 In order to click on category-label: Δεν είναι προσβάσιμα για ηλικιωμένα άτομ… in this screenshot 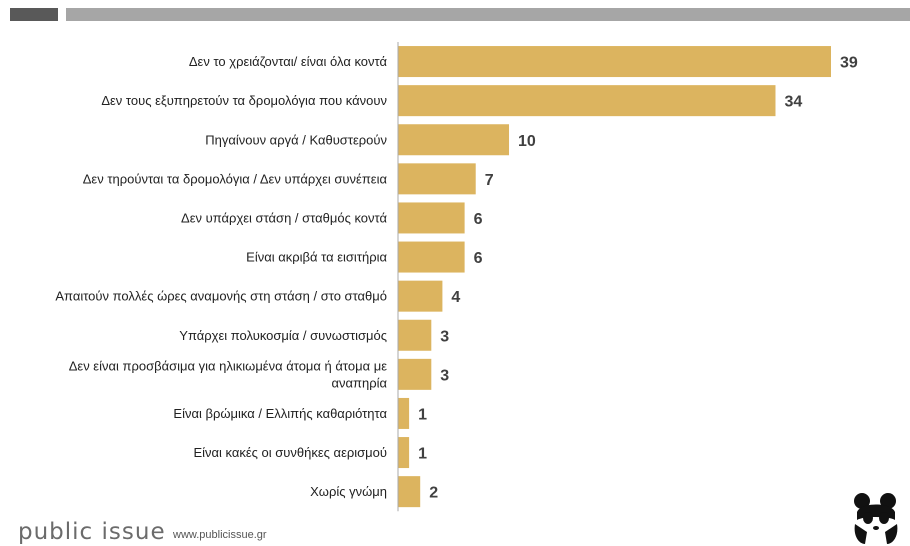, I will do `click(228, 374)`.